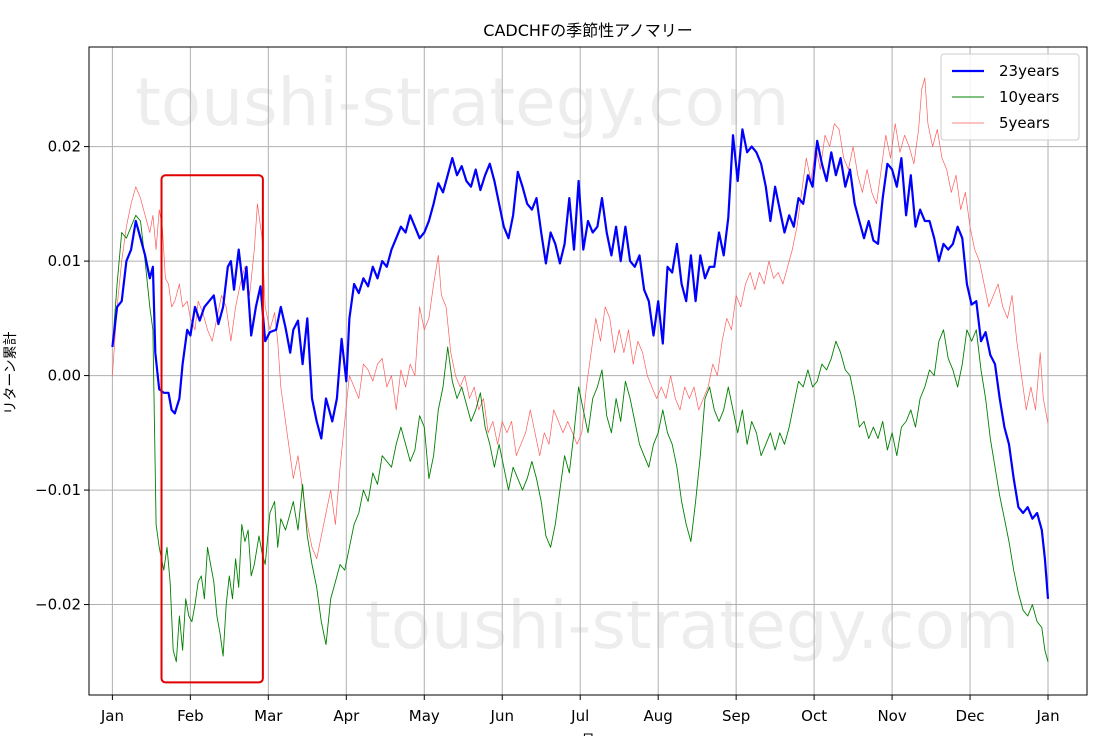 The height and width of the screenshot is (736, 1102). What do you see at coordinates (814, 716) in the screenshot?
I see `x-tick-label: Oct` at bounding box center [814, 716].